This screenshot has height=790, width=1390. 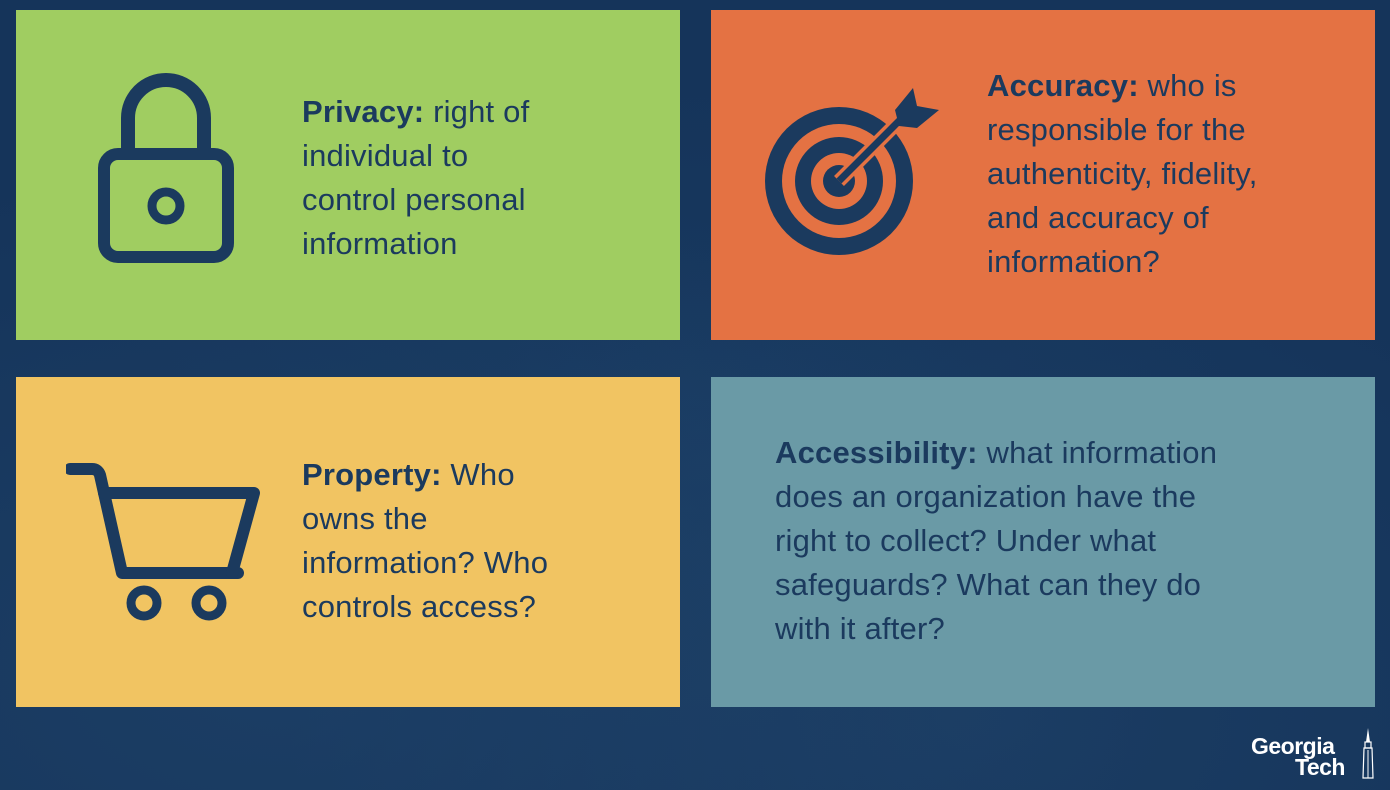 What do you see at coordinates (1097, 452) in the screenshot?
I see `accessibility-line1: what information` at bounding box center [1097, 452].